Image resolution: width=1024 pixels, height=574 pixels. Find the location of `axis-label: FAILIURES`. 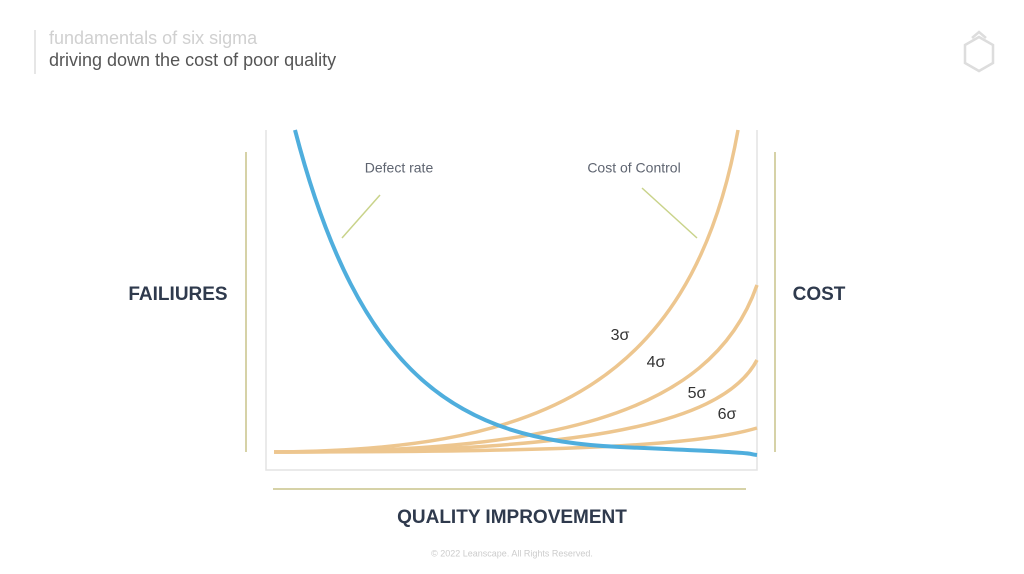

axis-label: FAILIURES is located at coordinates (177, 294).